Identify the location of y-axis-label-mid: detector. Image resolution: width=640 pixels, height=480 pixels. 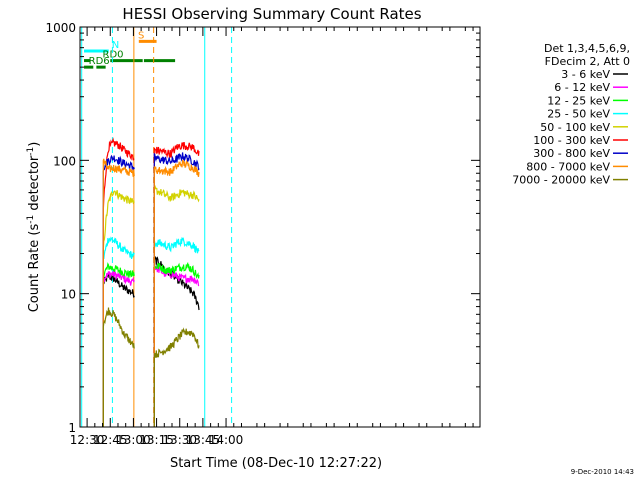
(34, 185).